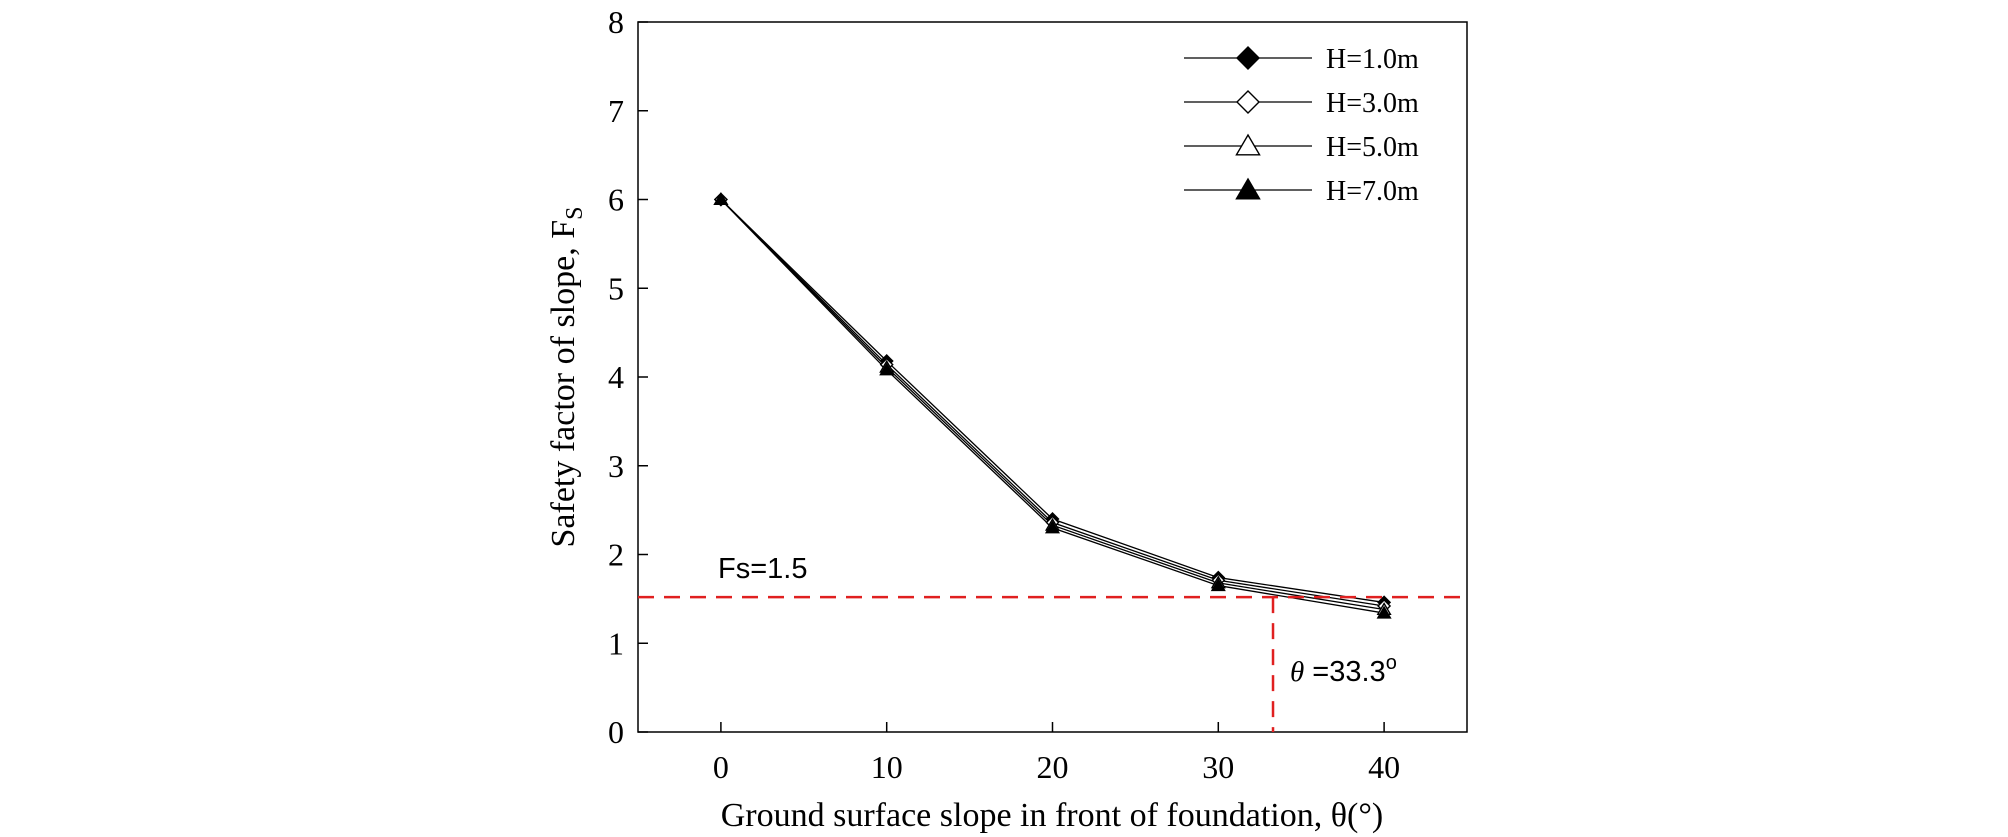 This screenshot has height=837, width=2008. Describe the element at coordinates (616, 377) in the screenshot. I see `y-tick-label: 4` at that location.